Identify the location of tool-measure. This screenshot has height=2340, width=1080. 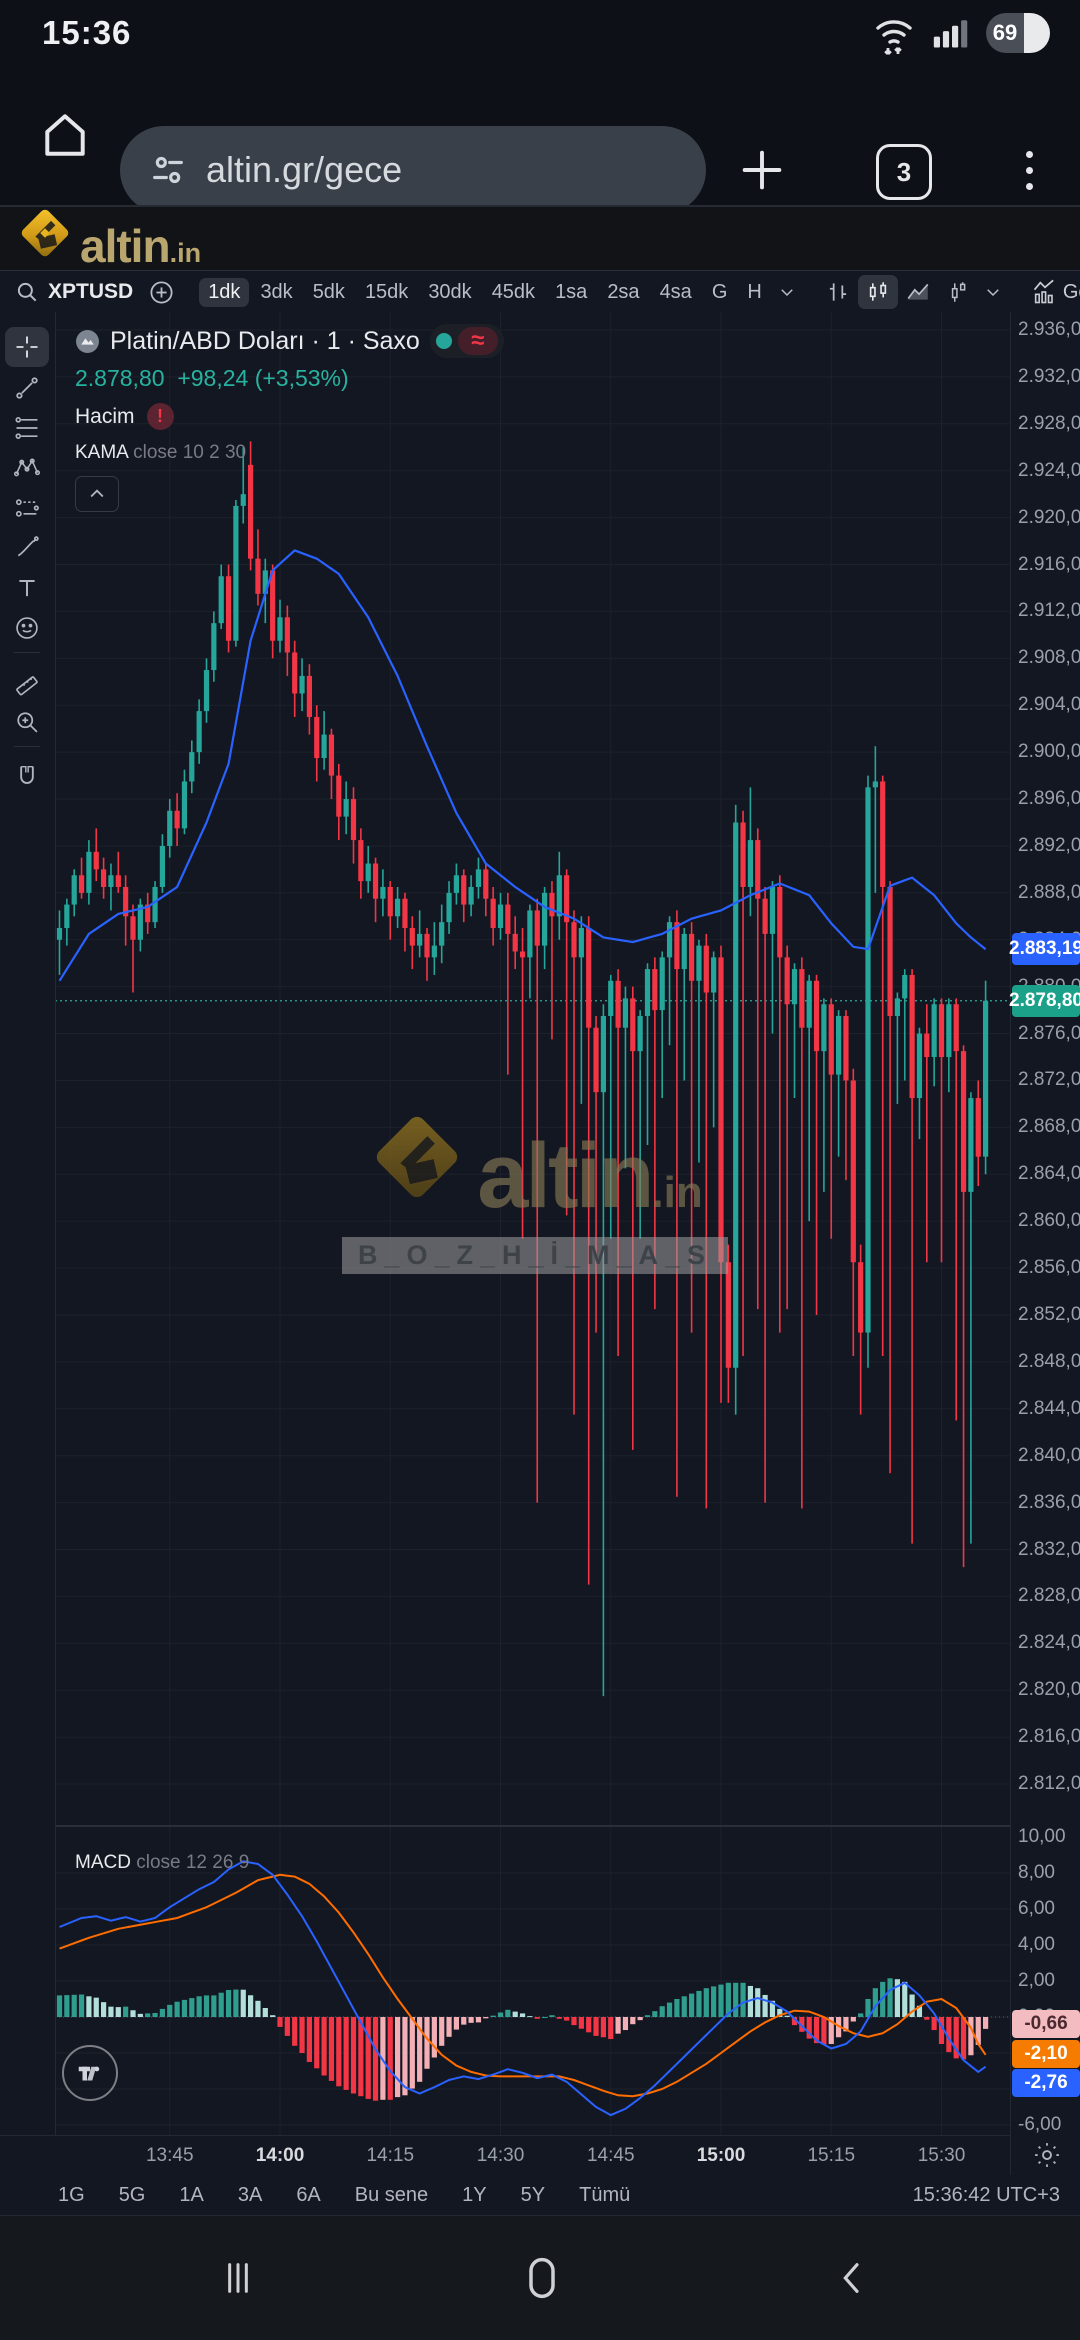
(27, 682).